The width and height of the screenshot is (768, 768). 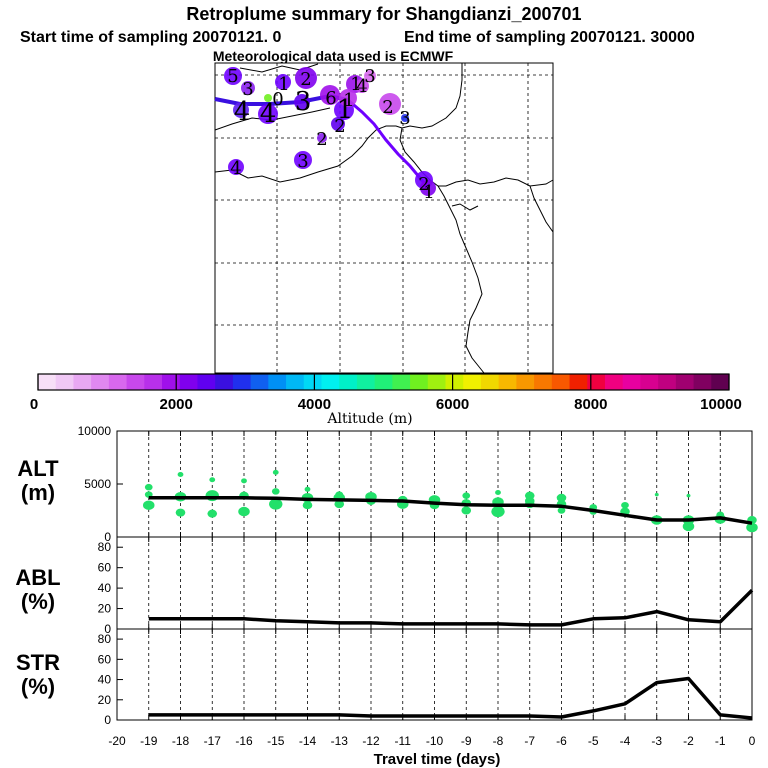 What do you see at coordinates (38, 468) in the screenshot?
I see `alt-label: ALT` at bounding box center [38, 468].